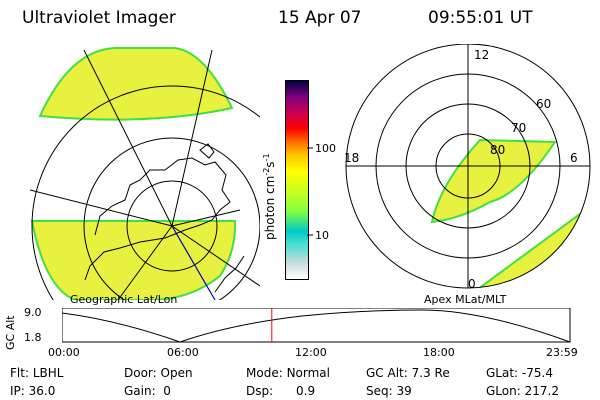  I want to click on altitude-ytick-min: 1.8, so click(33, 337).